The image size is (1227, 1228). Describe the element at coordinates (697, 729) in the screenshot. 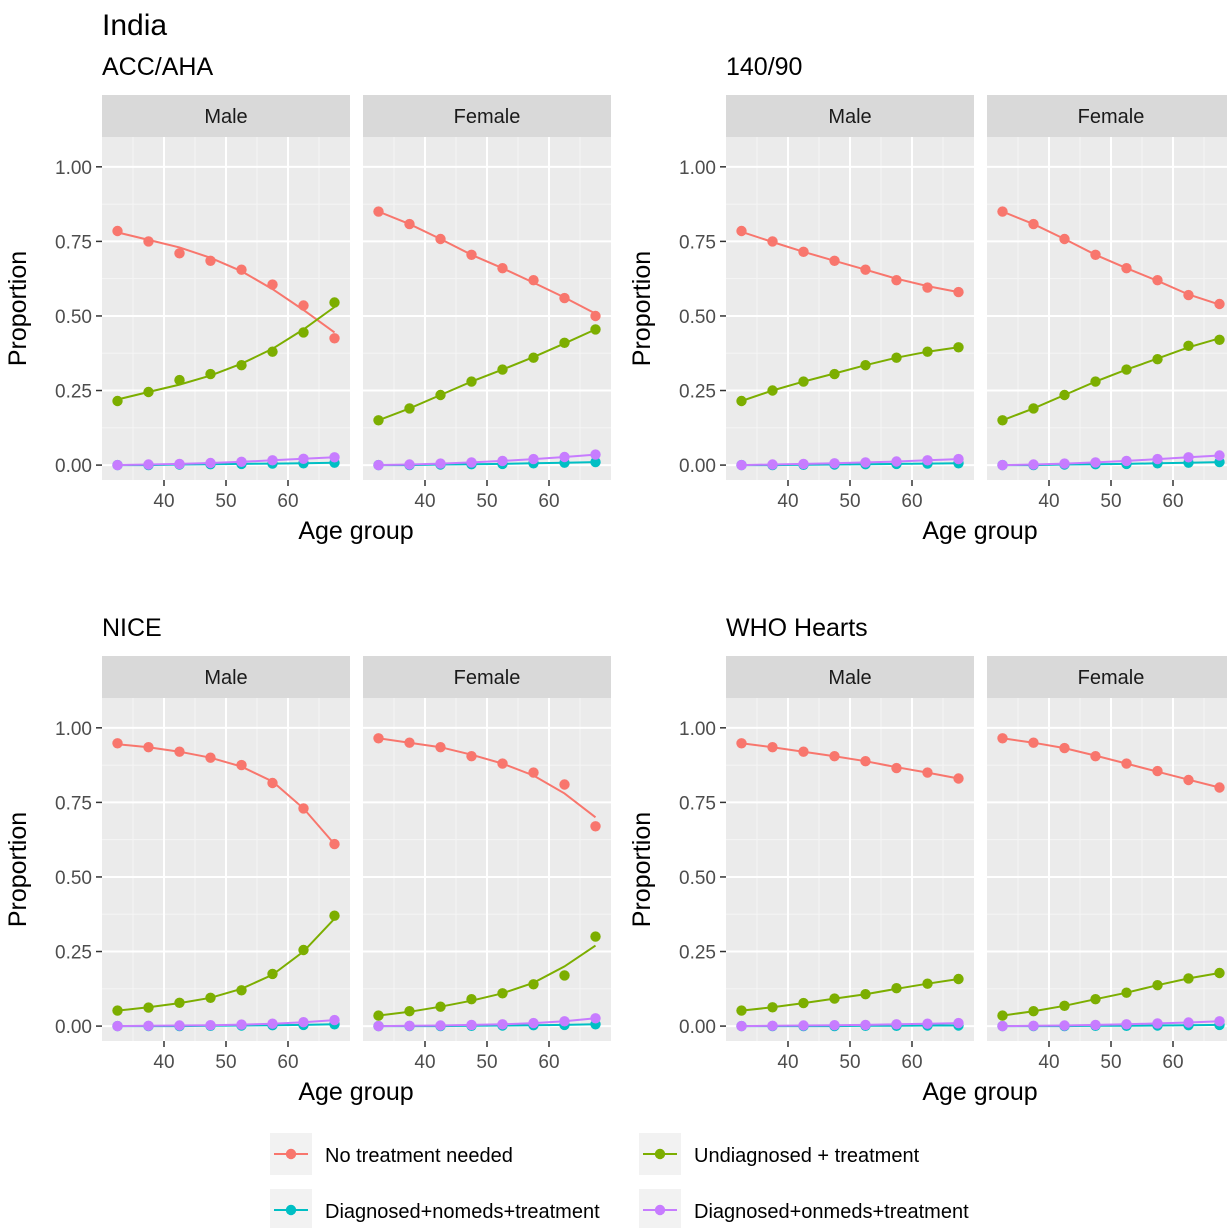

I see `y-tick-label: 1.00` at that location.